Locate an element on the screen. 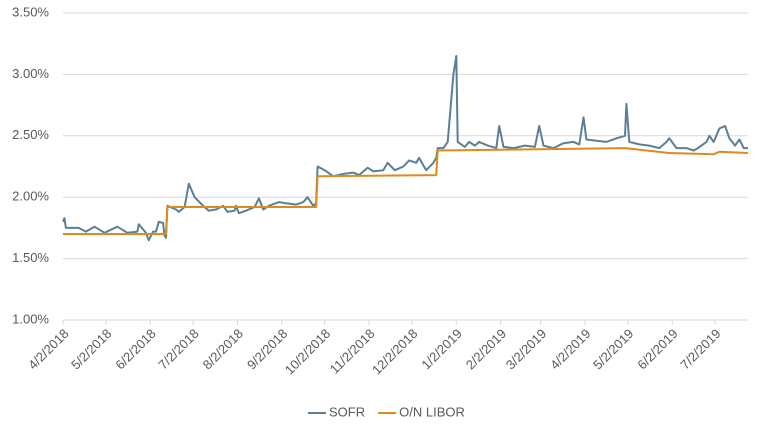 Image resolution: width=768 pixels, height=432 pixels. x-tick-label: 2/2/2019 is located at coordinates (486, 349).